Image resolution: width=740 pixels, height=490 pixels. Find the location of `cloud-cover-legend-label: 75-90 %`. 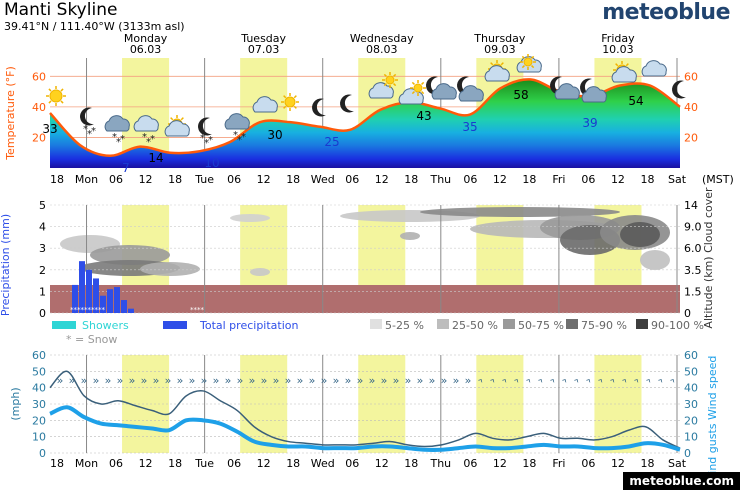

cloud-cover-legend-label: 75-90 % is located at coordinates (604, 325).